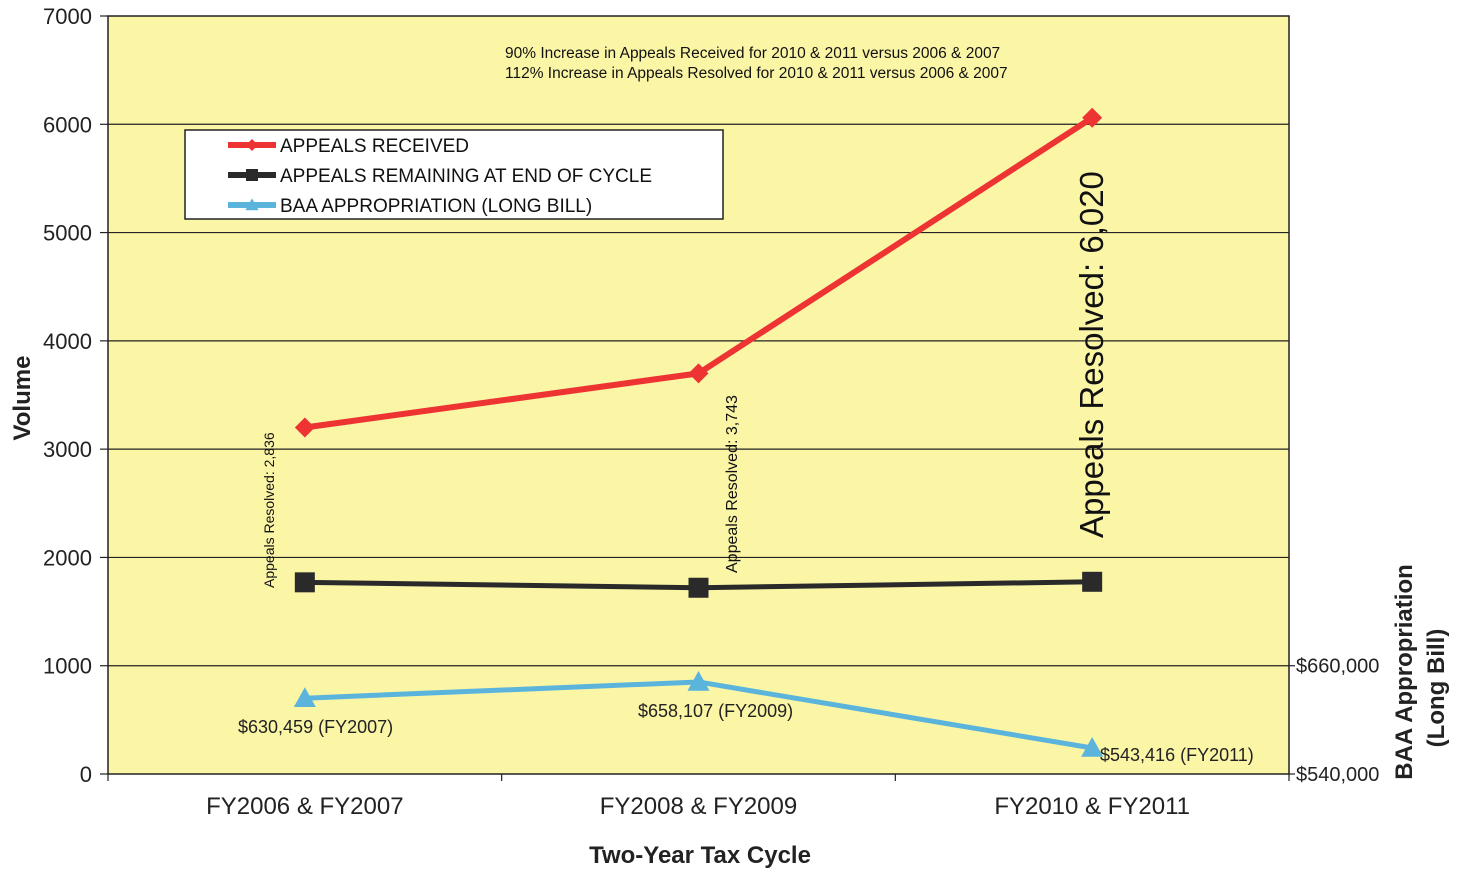  What do you see at coordinates (1091, 354) in the screenshot?
I see `resolved-label-3: Appeals Resolved: 6,020` at bounding box center [1091, 354].